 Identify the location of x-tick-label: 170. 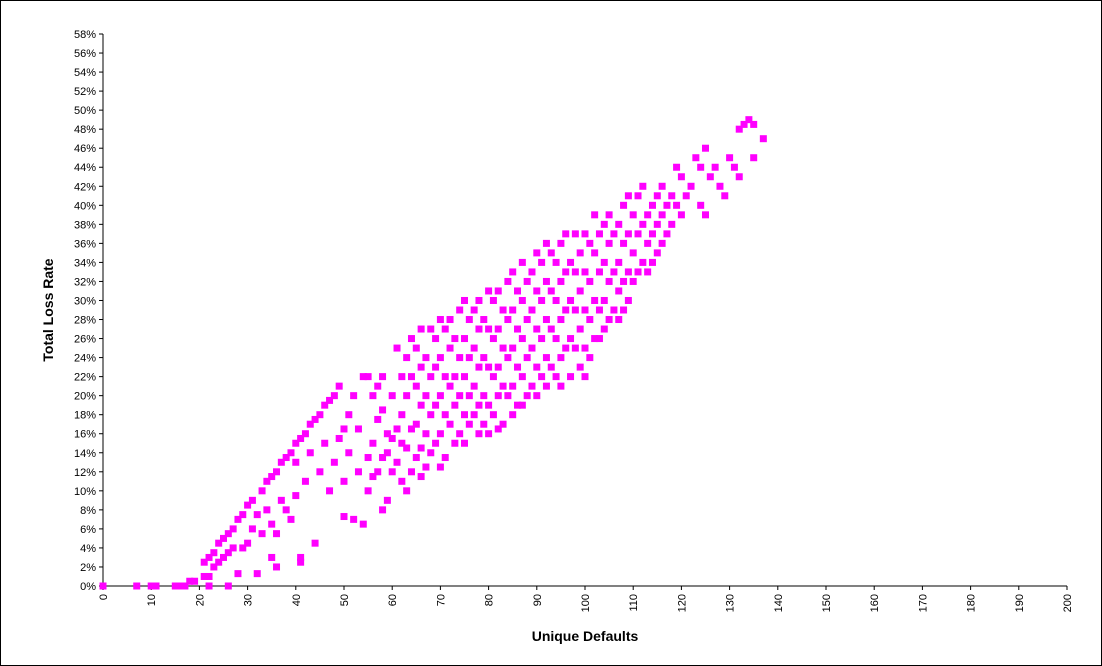
(923, 603).